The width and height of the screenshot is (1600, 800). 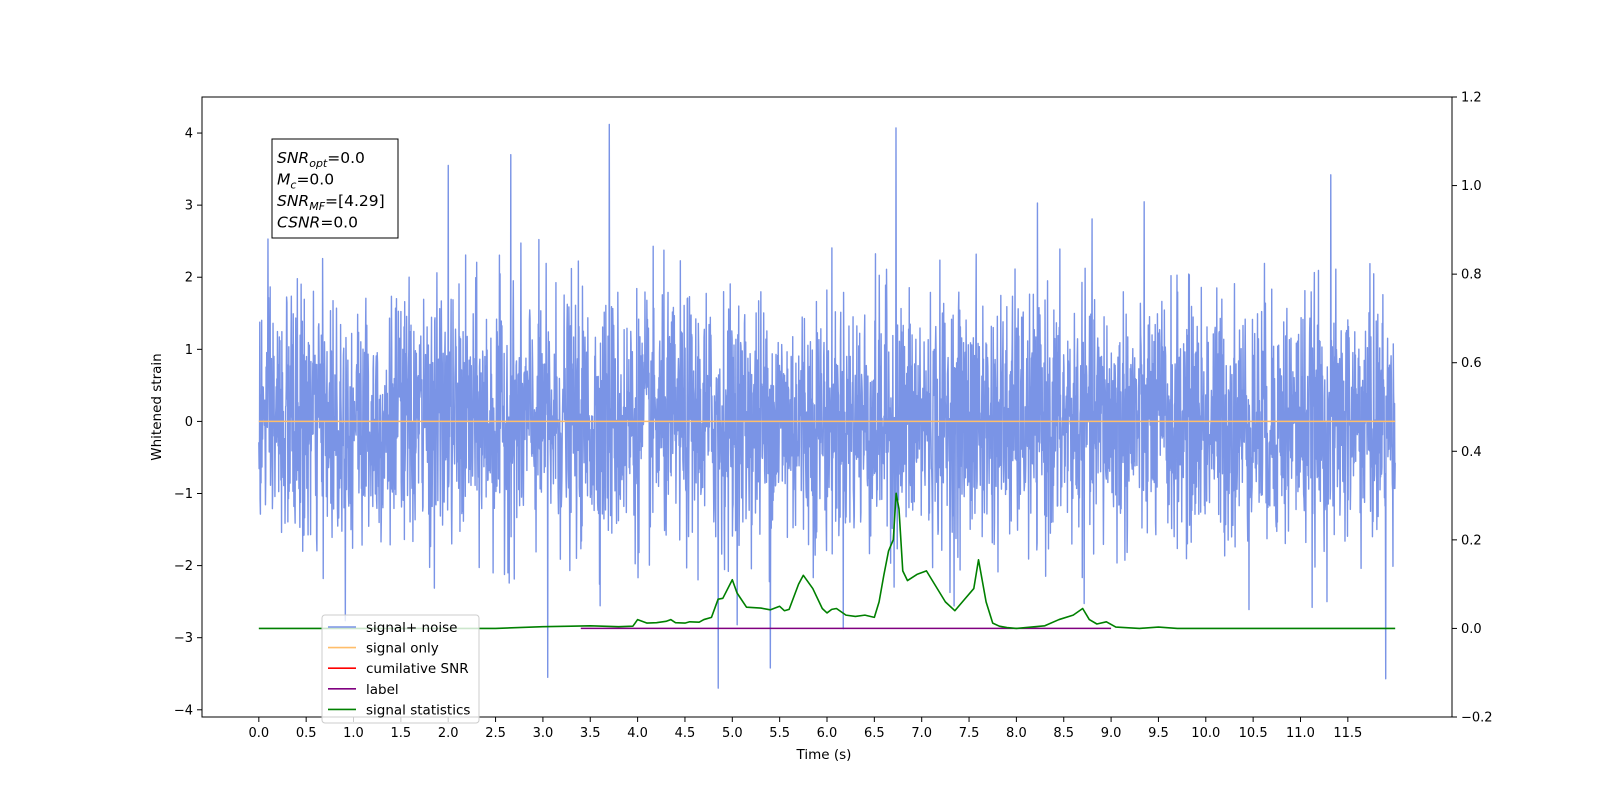 What do you see at coordinates (921, 733) in the screenshot?
I see `x-tick-label: 7.0` at bounding box center [921, 733].